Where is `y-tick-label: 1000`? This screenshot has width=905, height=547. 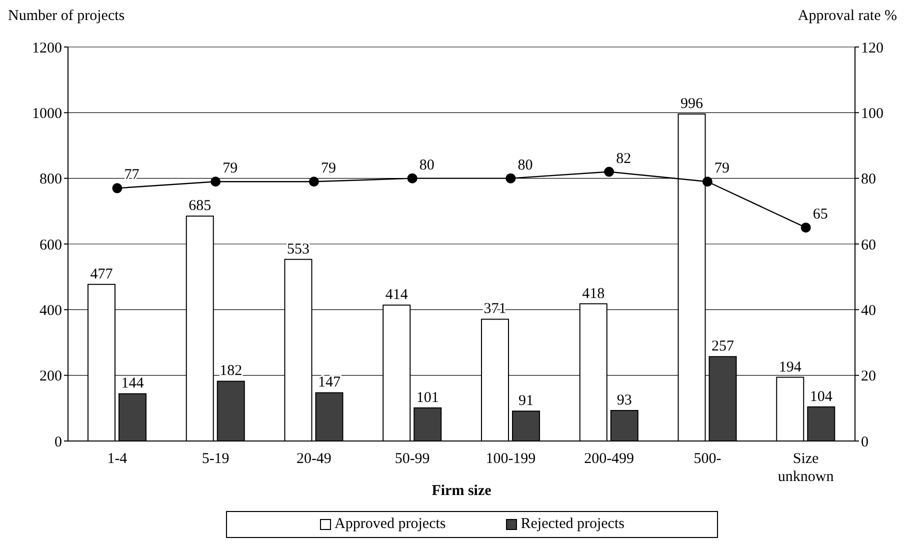 y-tick-label: 1000 is located at coordinates (47, 114).